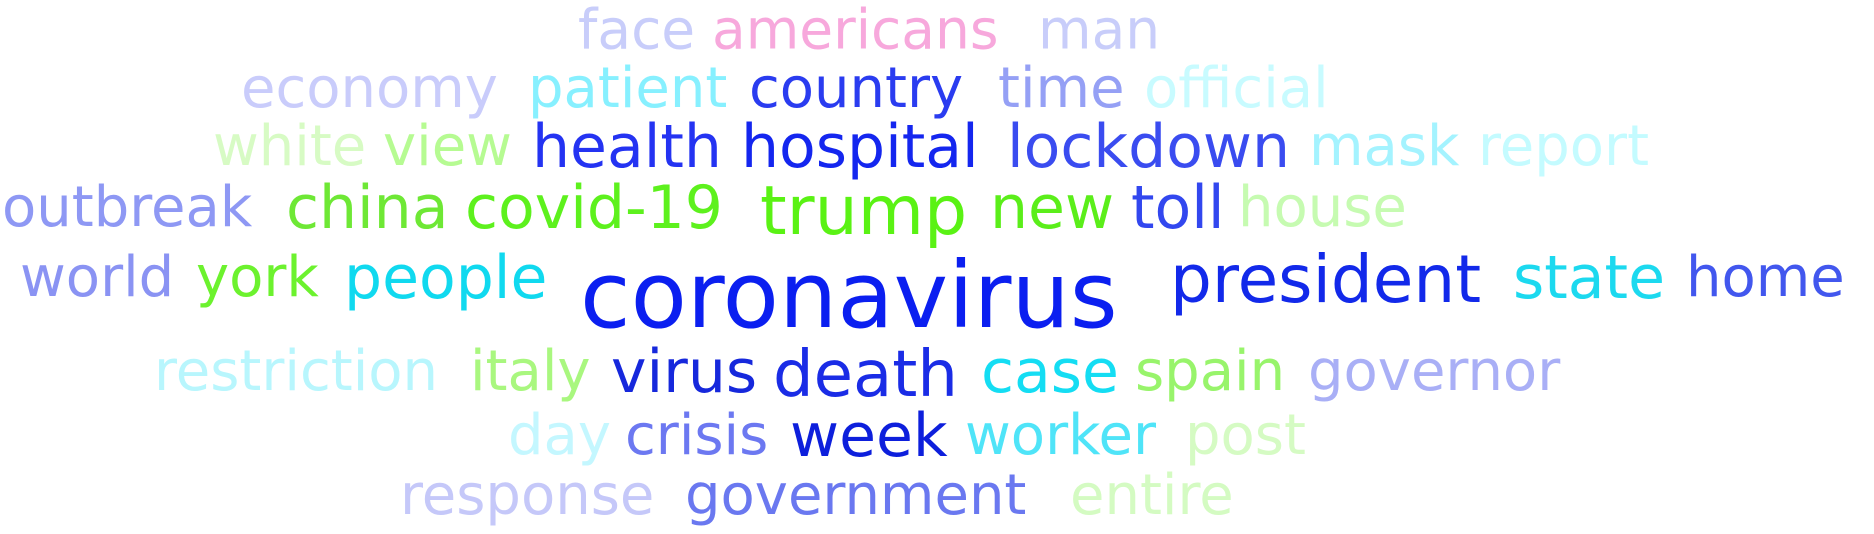 Image resolution: width=1874 pixels, height=534 pixels. Describe the element at coordinates (849, 295) in the screenshot. I see `word-coronavirus: coronavirus` at that location.